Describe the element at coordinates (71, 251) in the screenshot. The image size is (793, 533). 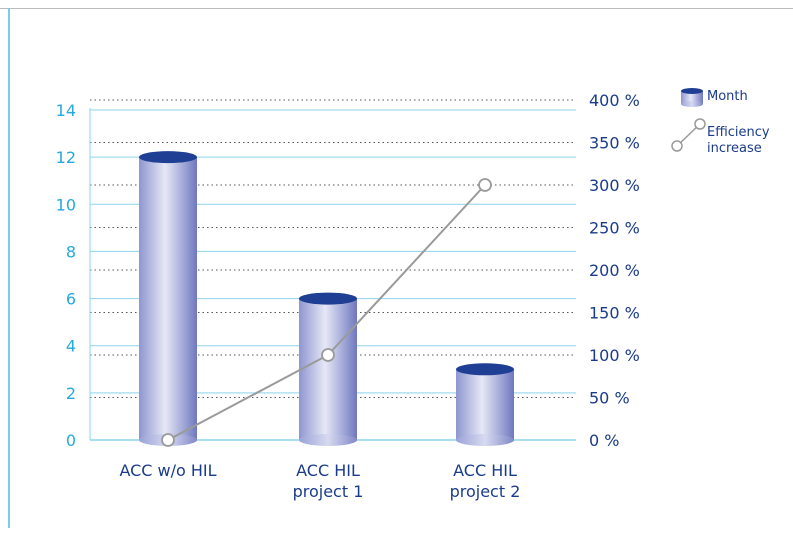
I see `y-tick-left: 8` at that location.